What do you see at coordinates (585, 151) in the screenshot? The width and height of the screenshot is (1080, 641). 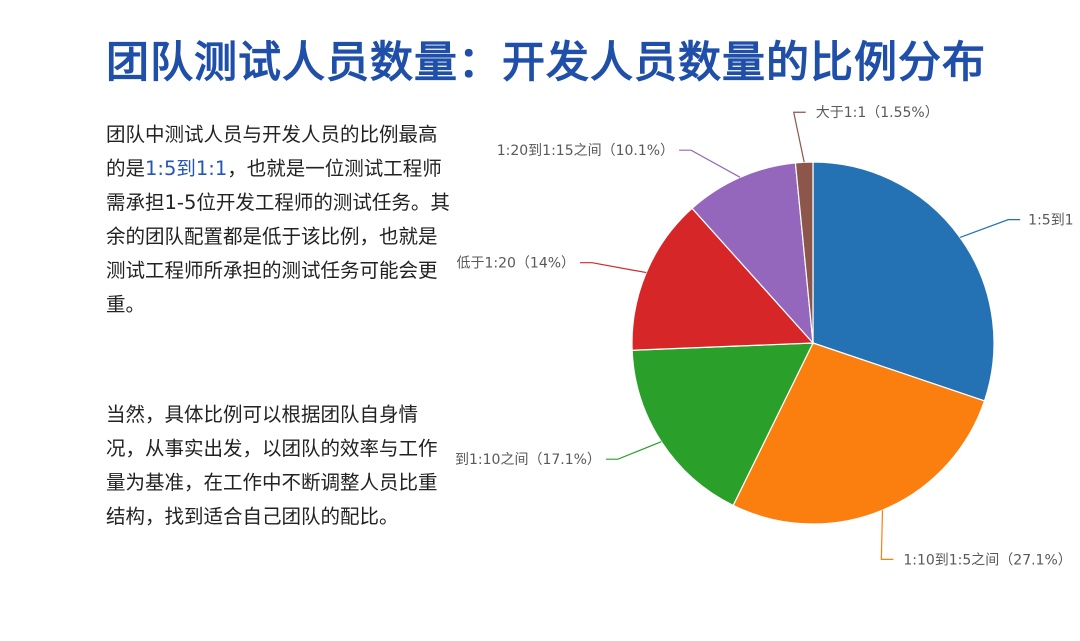 I see `slice-label-4: 1:20到1:15之间（10.1%）` at bounding box center [585, 151].